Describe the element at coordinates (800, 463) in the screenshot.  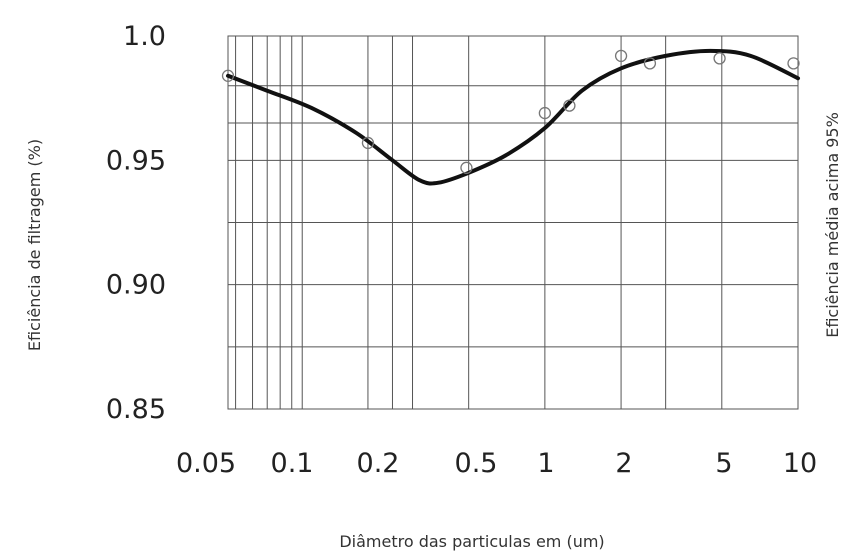
I see `x-tick-label: 10` at that location.